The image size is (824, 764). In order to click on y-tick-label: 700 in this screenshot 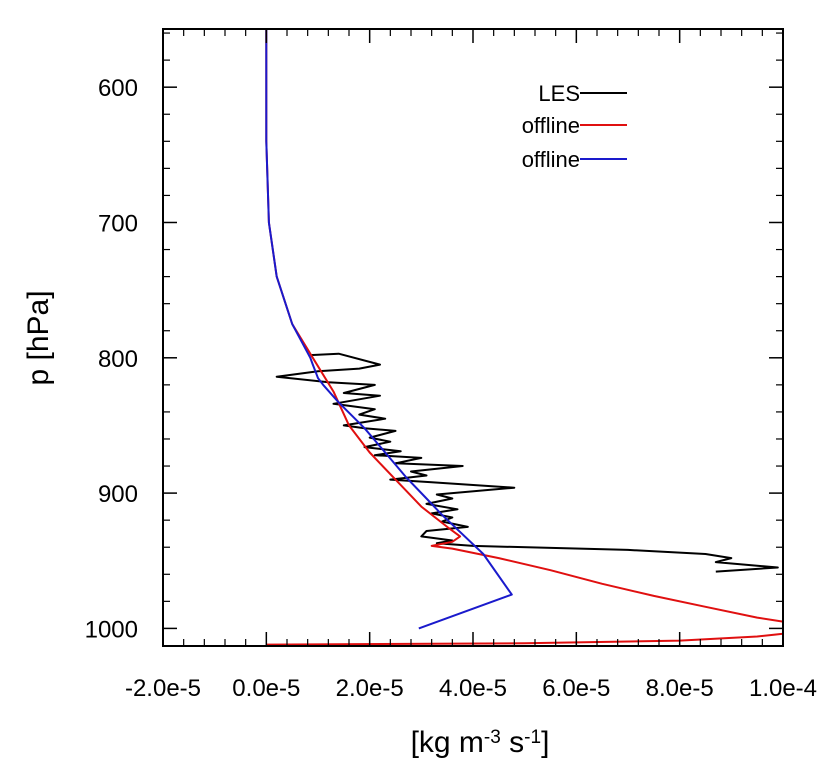, I will do `click(118, 223)`.